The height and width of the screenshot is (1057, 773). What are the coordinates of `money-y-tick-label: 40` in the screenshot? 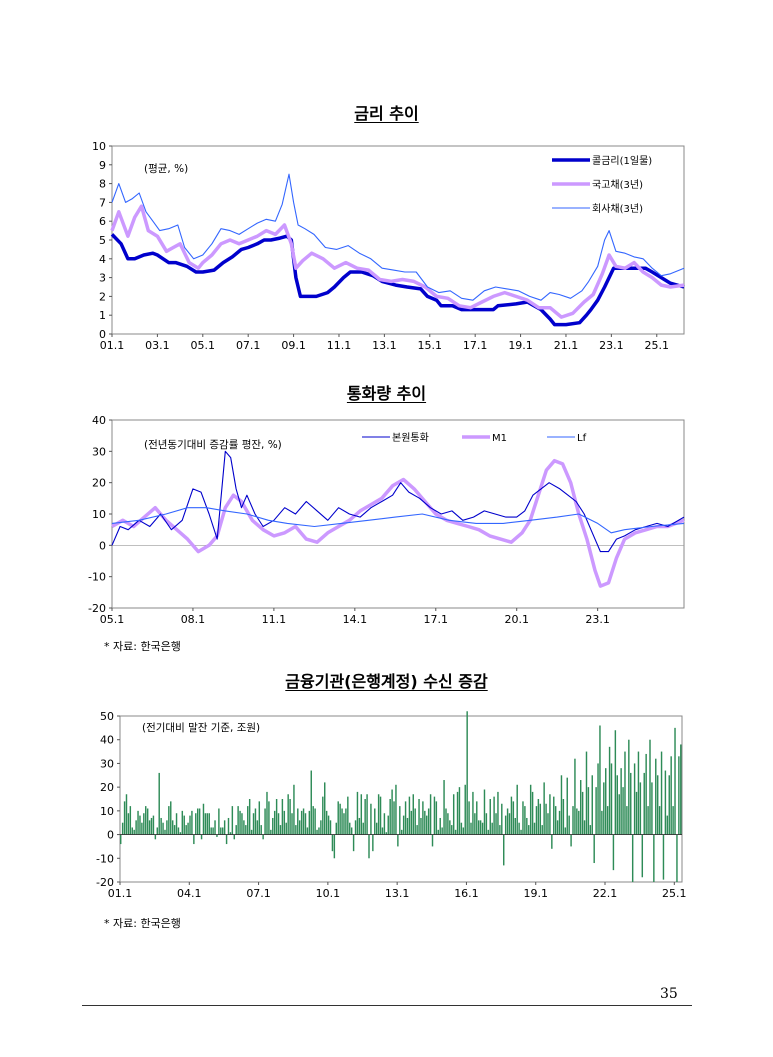 It's located at (99, 420).